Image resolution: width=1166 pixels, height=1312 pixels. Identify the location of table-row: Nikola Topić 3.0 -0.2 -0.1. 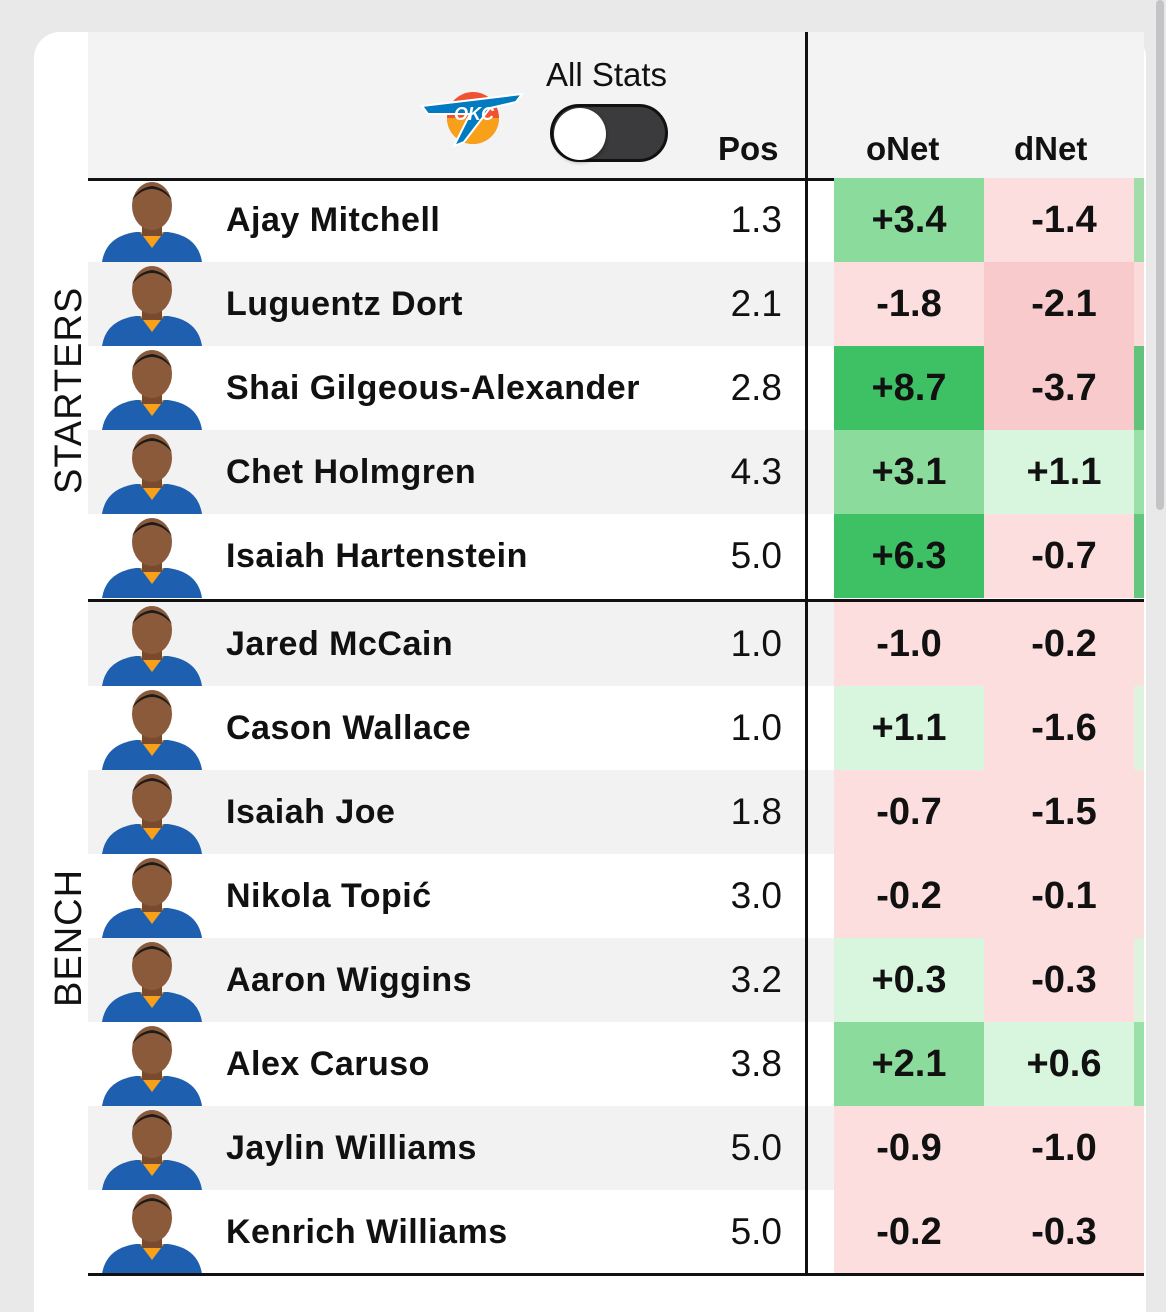
(616, 896).